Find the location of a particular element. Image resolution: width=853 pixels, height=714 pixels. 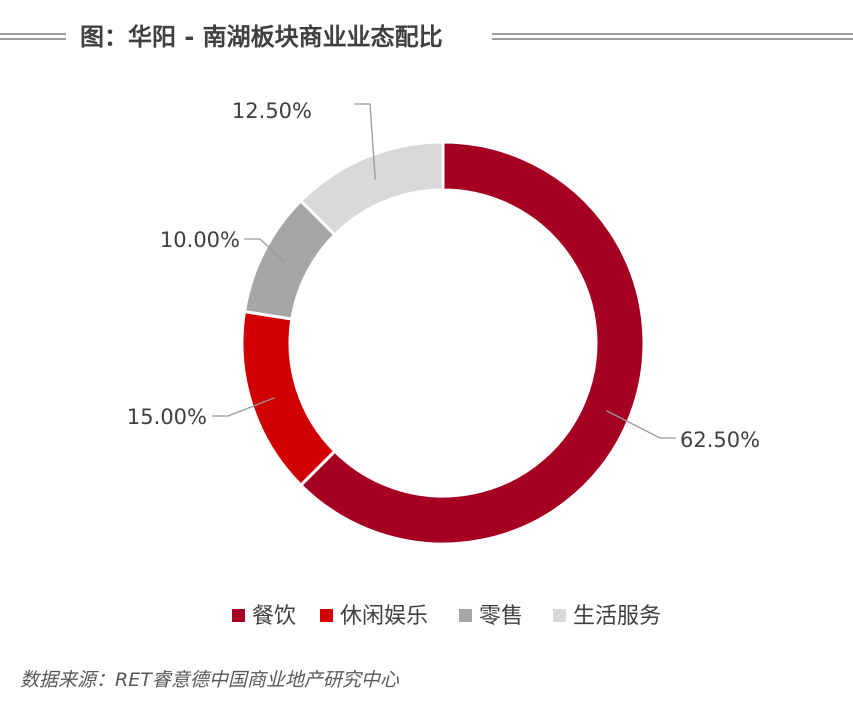

slice-label-3: 10.00% is located at coordinates (200, 240).